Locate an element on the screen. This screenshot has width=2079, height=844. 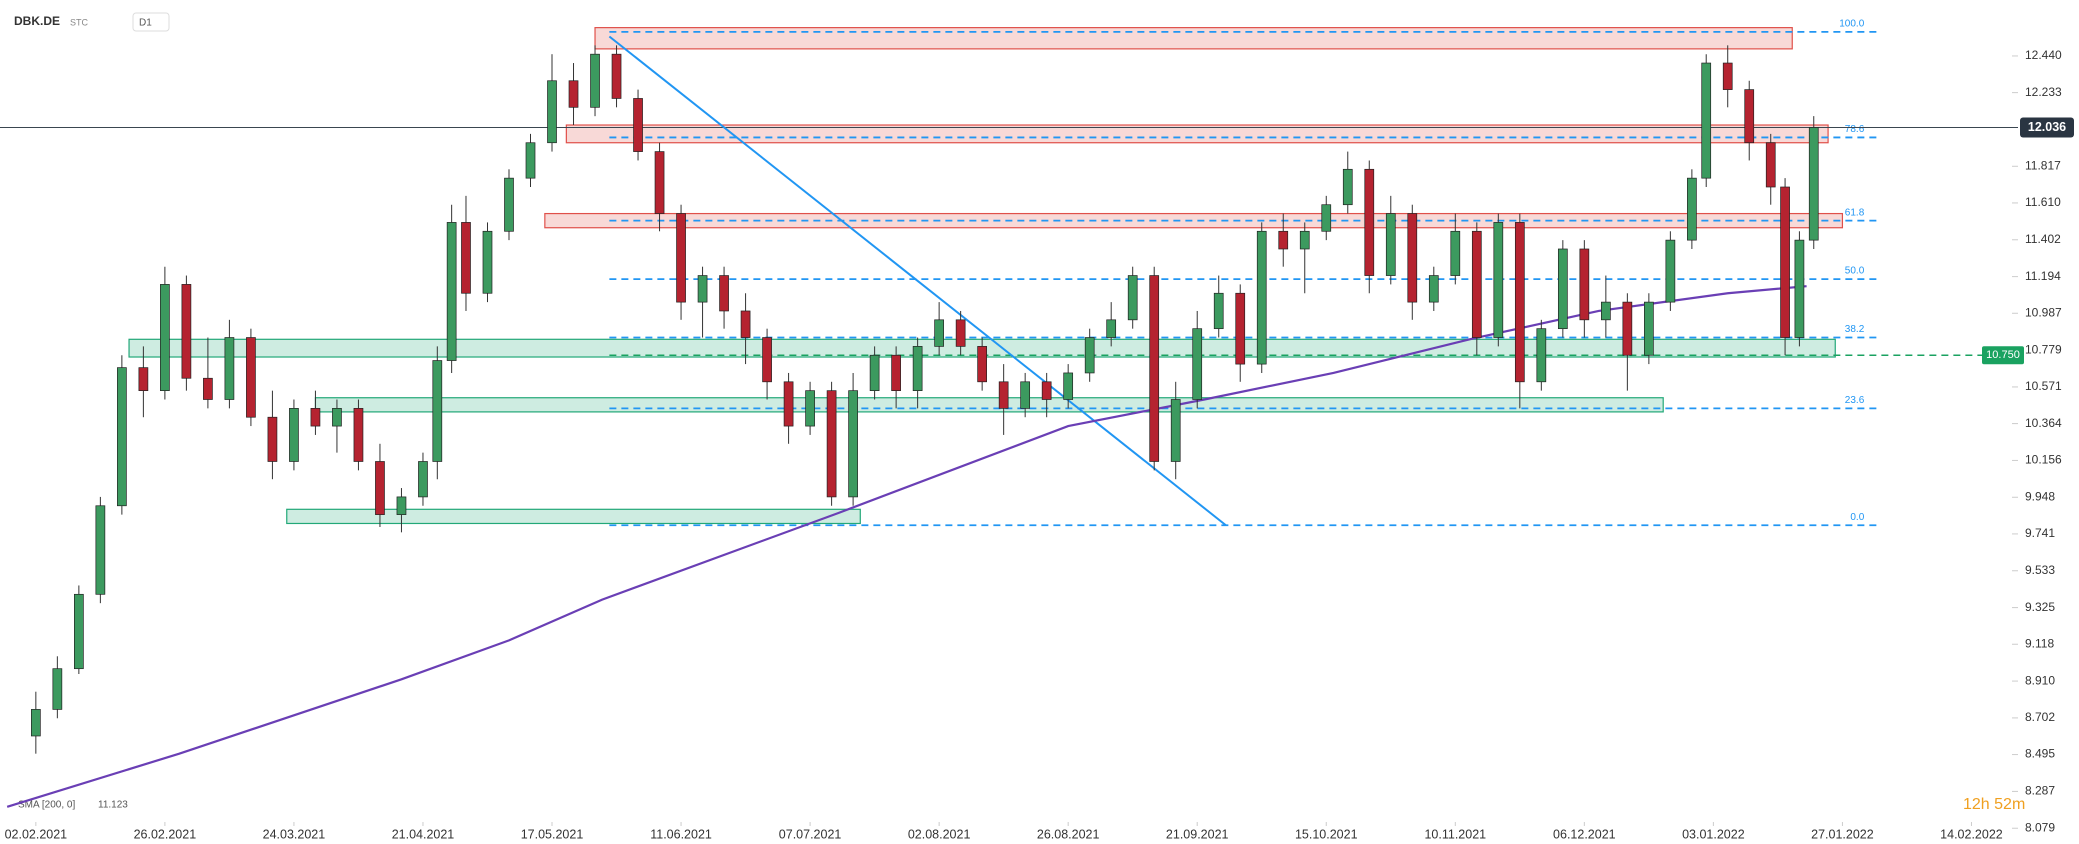
last-price-box is located at coordinates (2047, 127).